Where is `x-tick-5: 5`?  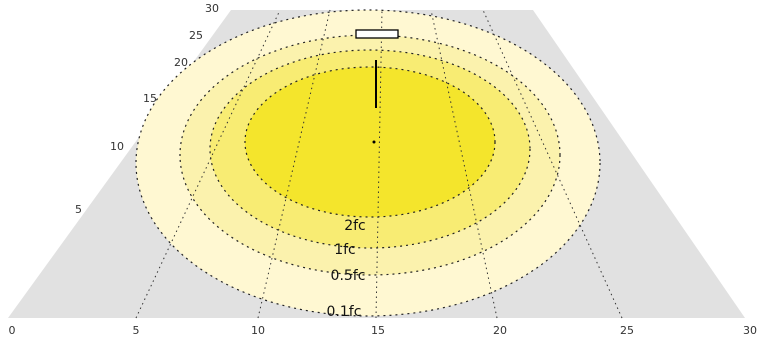 x-tick-5: 5 is located at coordinates (136, 330).